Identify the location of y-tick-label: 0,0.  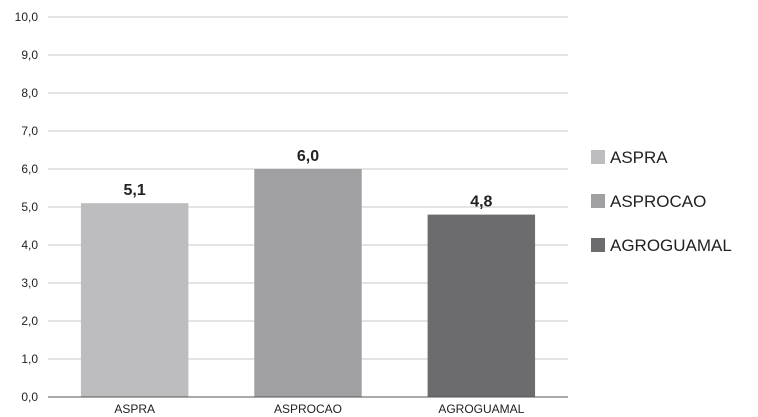
(29, 397).